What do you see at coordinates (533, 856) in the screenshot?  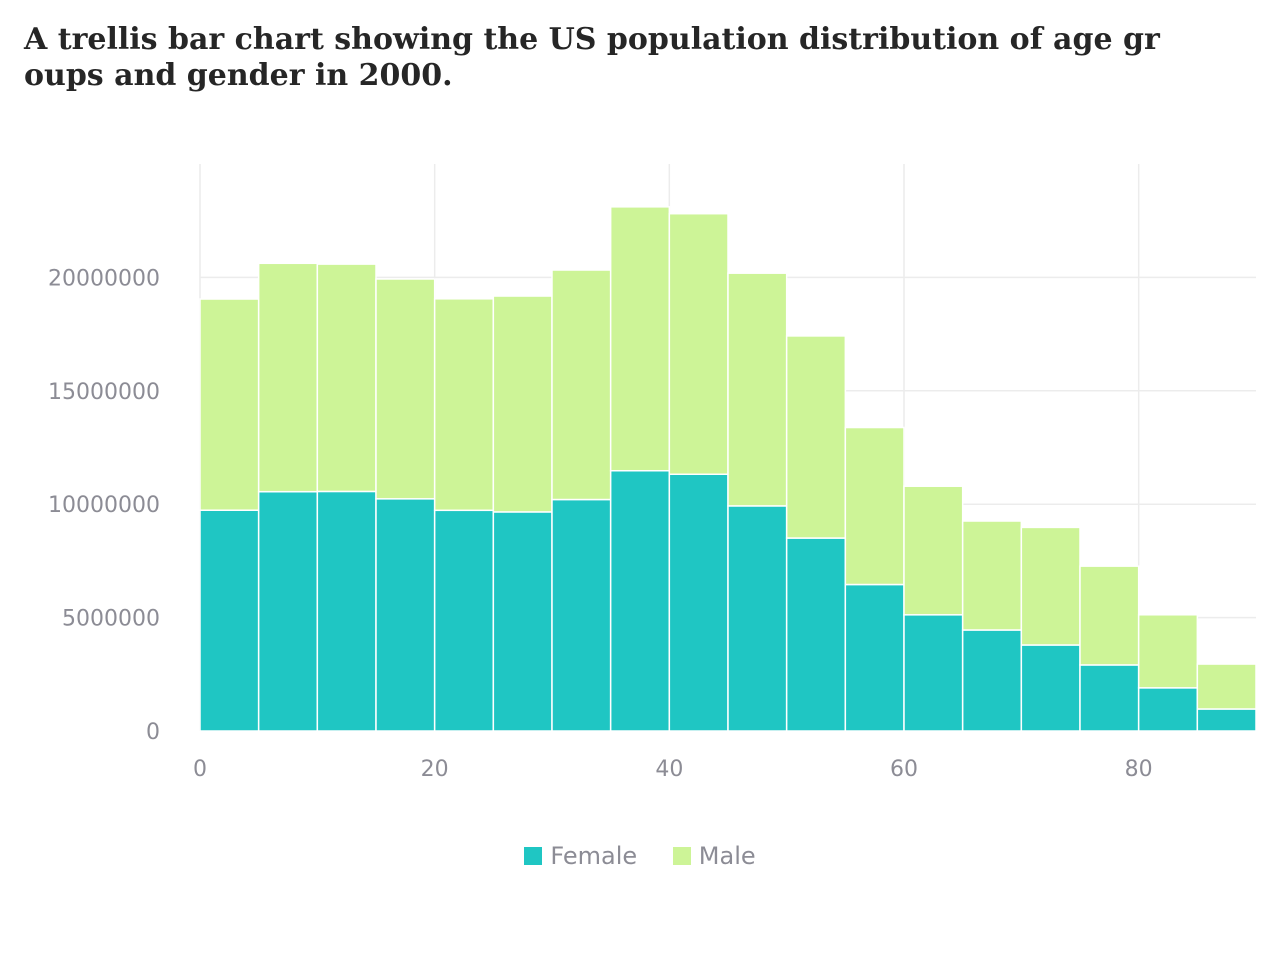 I see `legend-swatch-female` at bounding box center [533, 856].